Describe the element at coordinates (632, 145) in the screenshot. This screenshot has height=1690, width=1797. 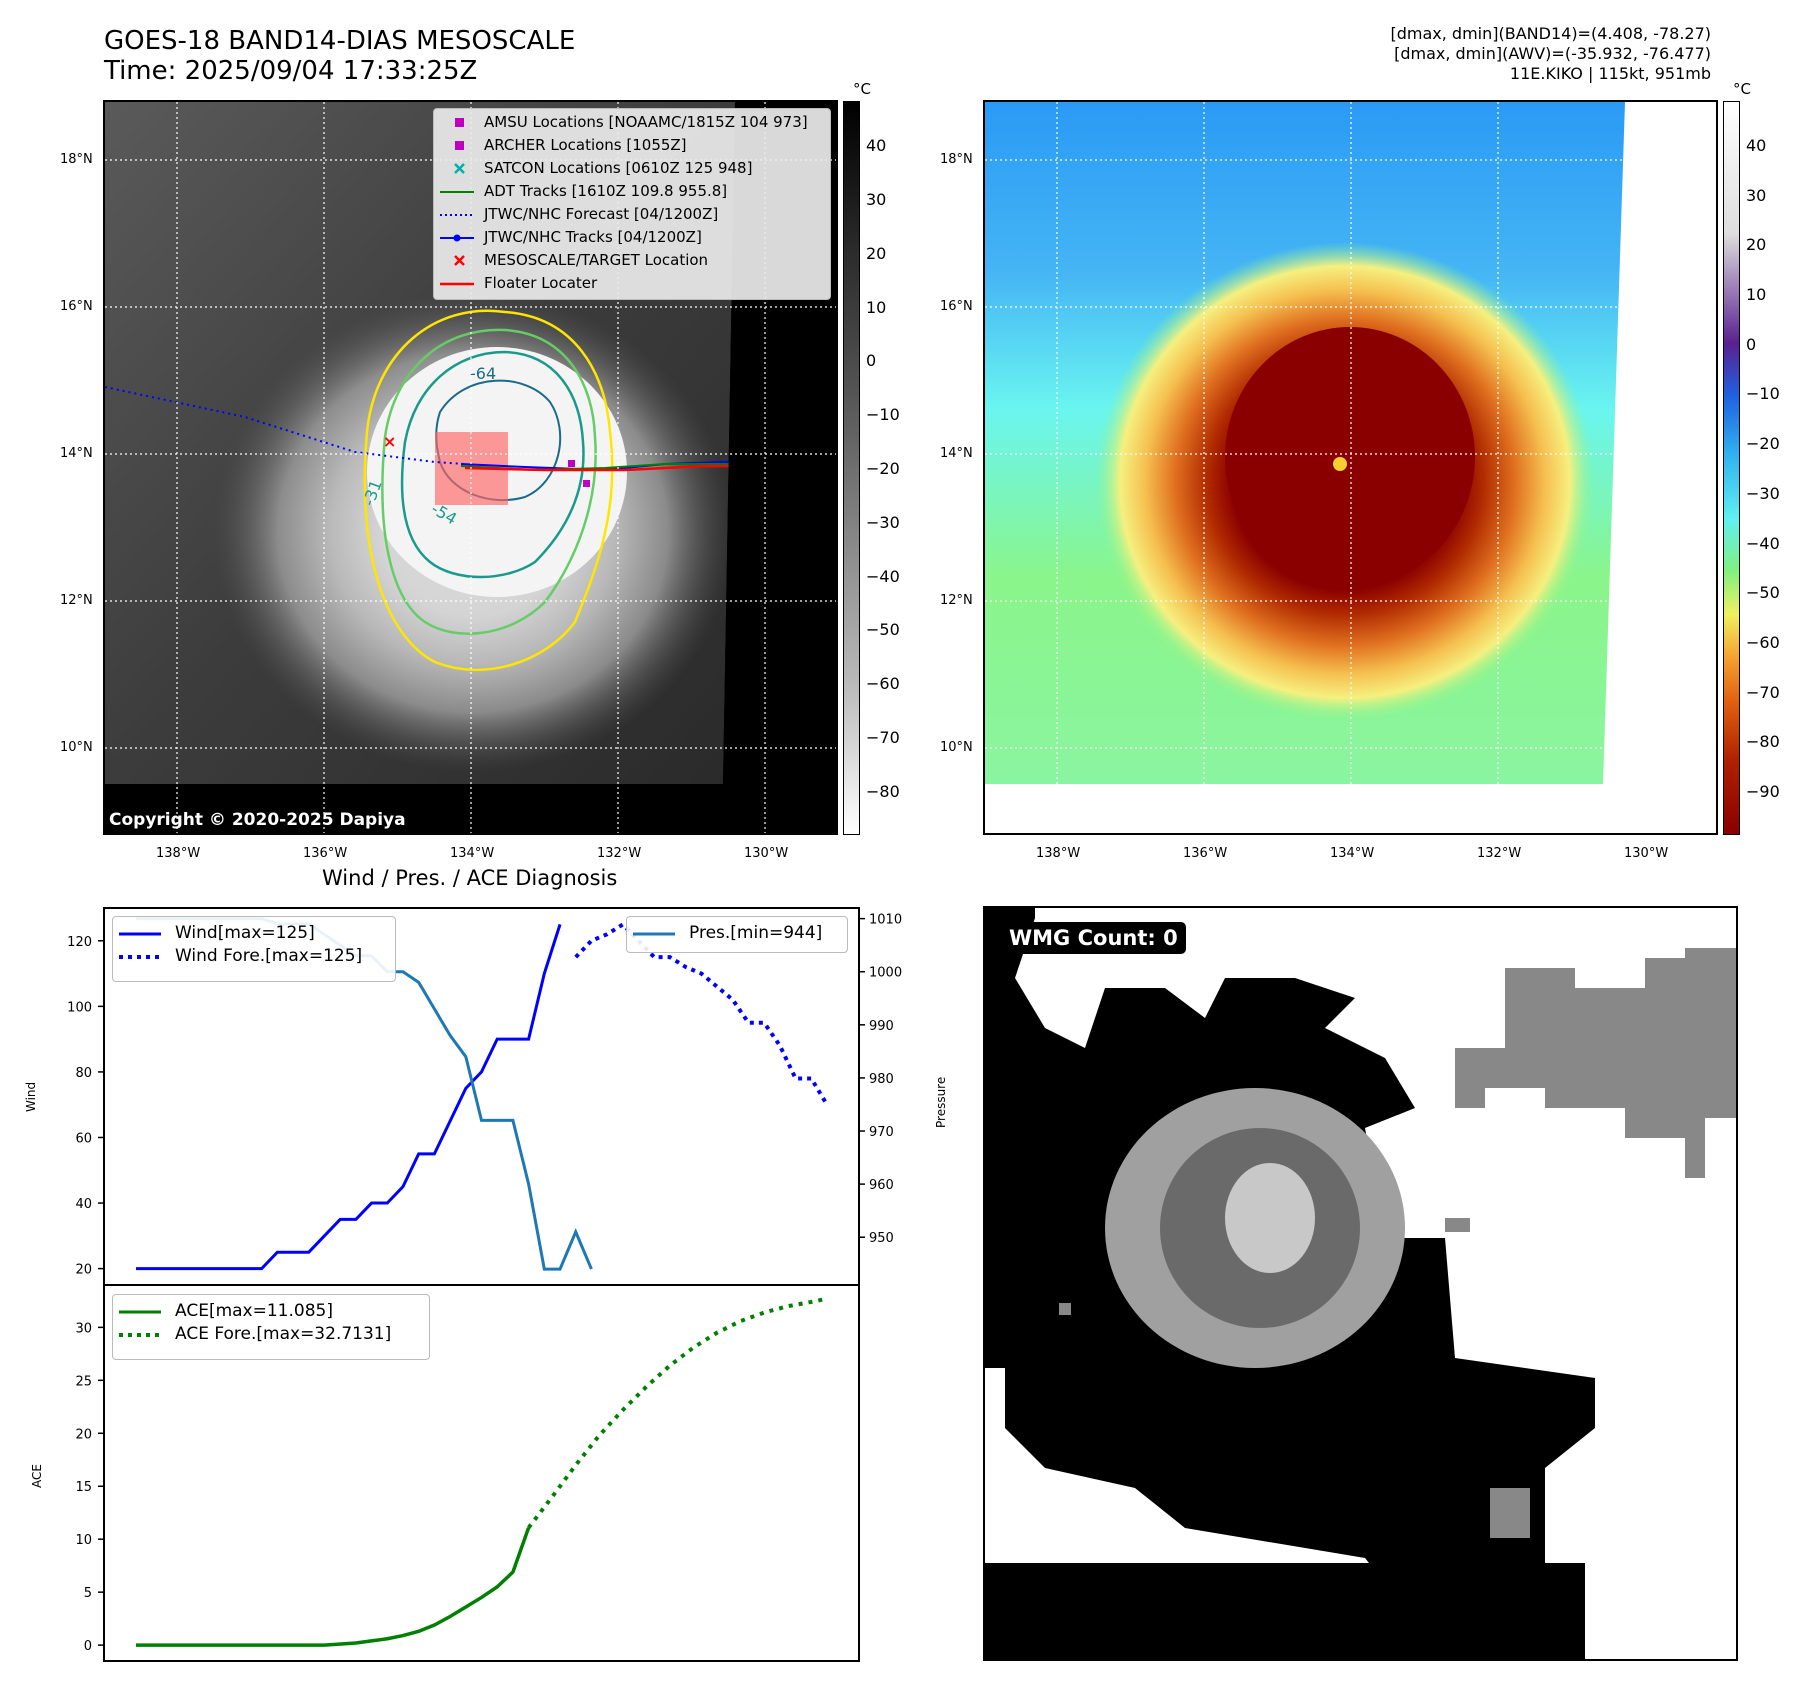
I see `legend-item-archer: ARCHER Locations [1055Z]` at that location.